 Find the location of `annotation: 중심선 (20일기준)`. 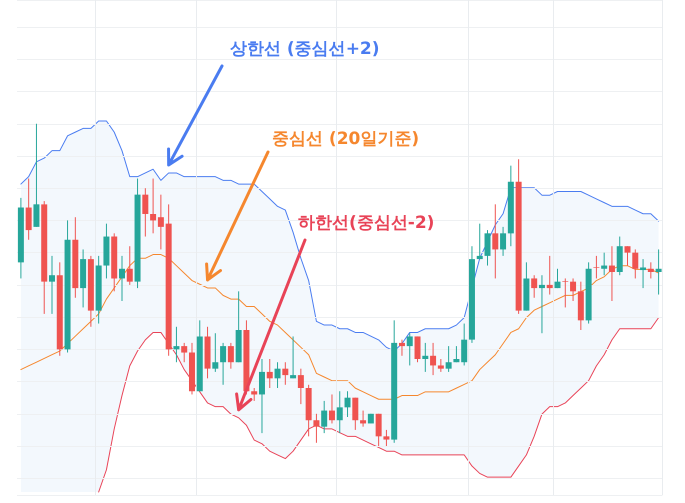

annotation: 중심선 (20일기준) is located at coordinates (346, 139).